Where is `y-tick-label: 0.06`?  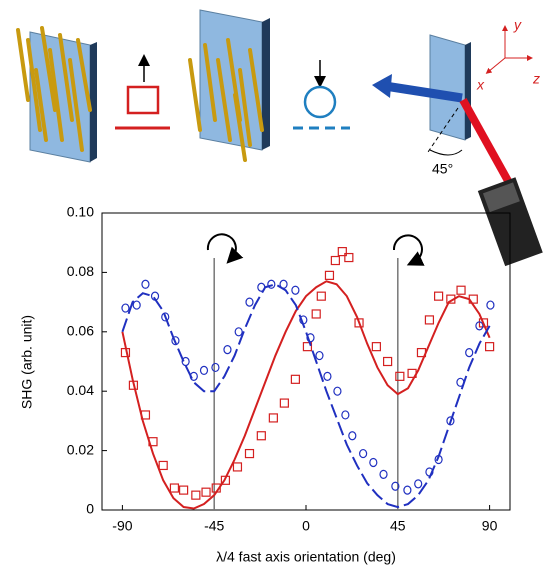
y-tick-label: 0.06 is located at coordinates (80, 331).